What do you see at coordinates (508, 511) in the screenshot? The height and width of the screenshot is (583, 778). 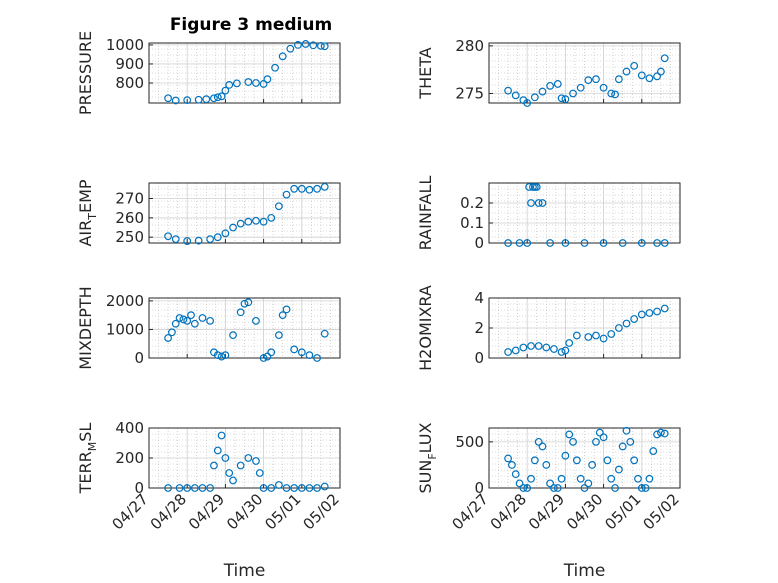 I see `x-tick-label: 04/28` at bounding box center [508, 511].